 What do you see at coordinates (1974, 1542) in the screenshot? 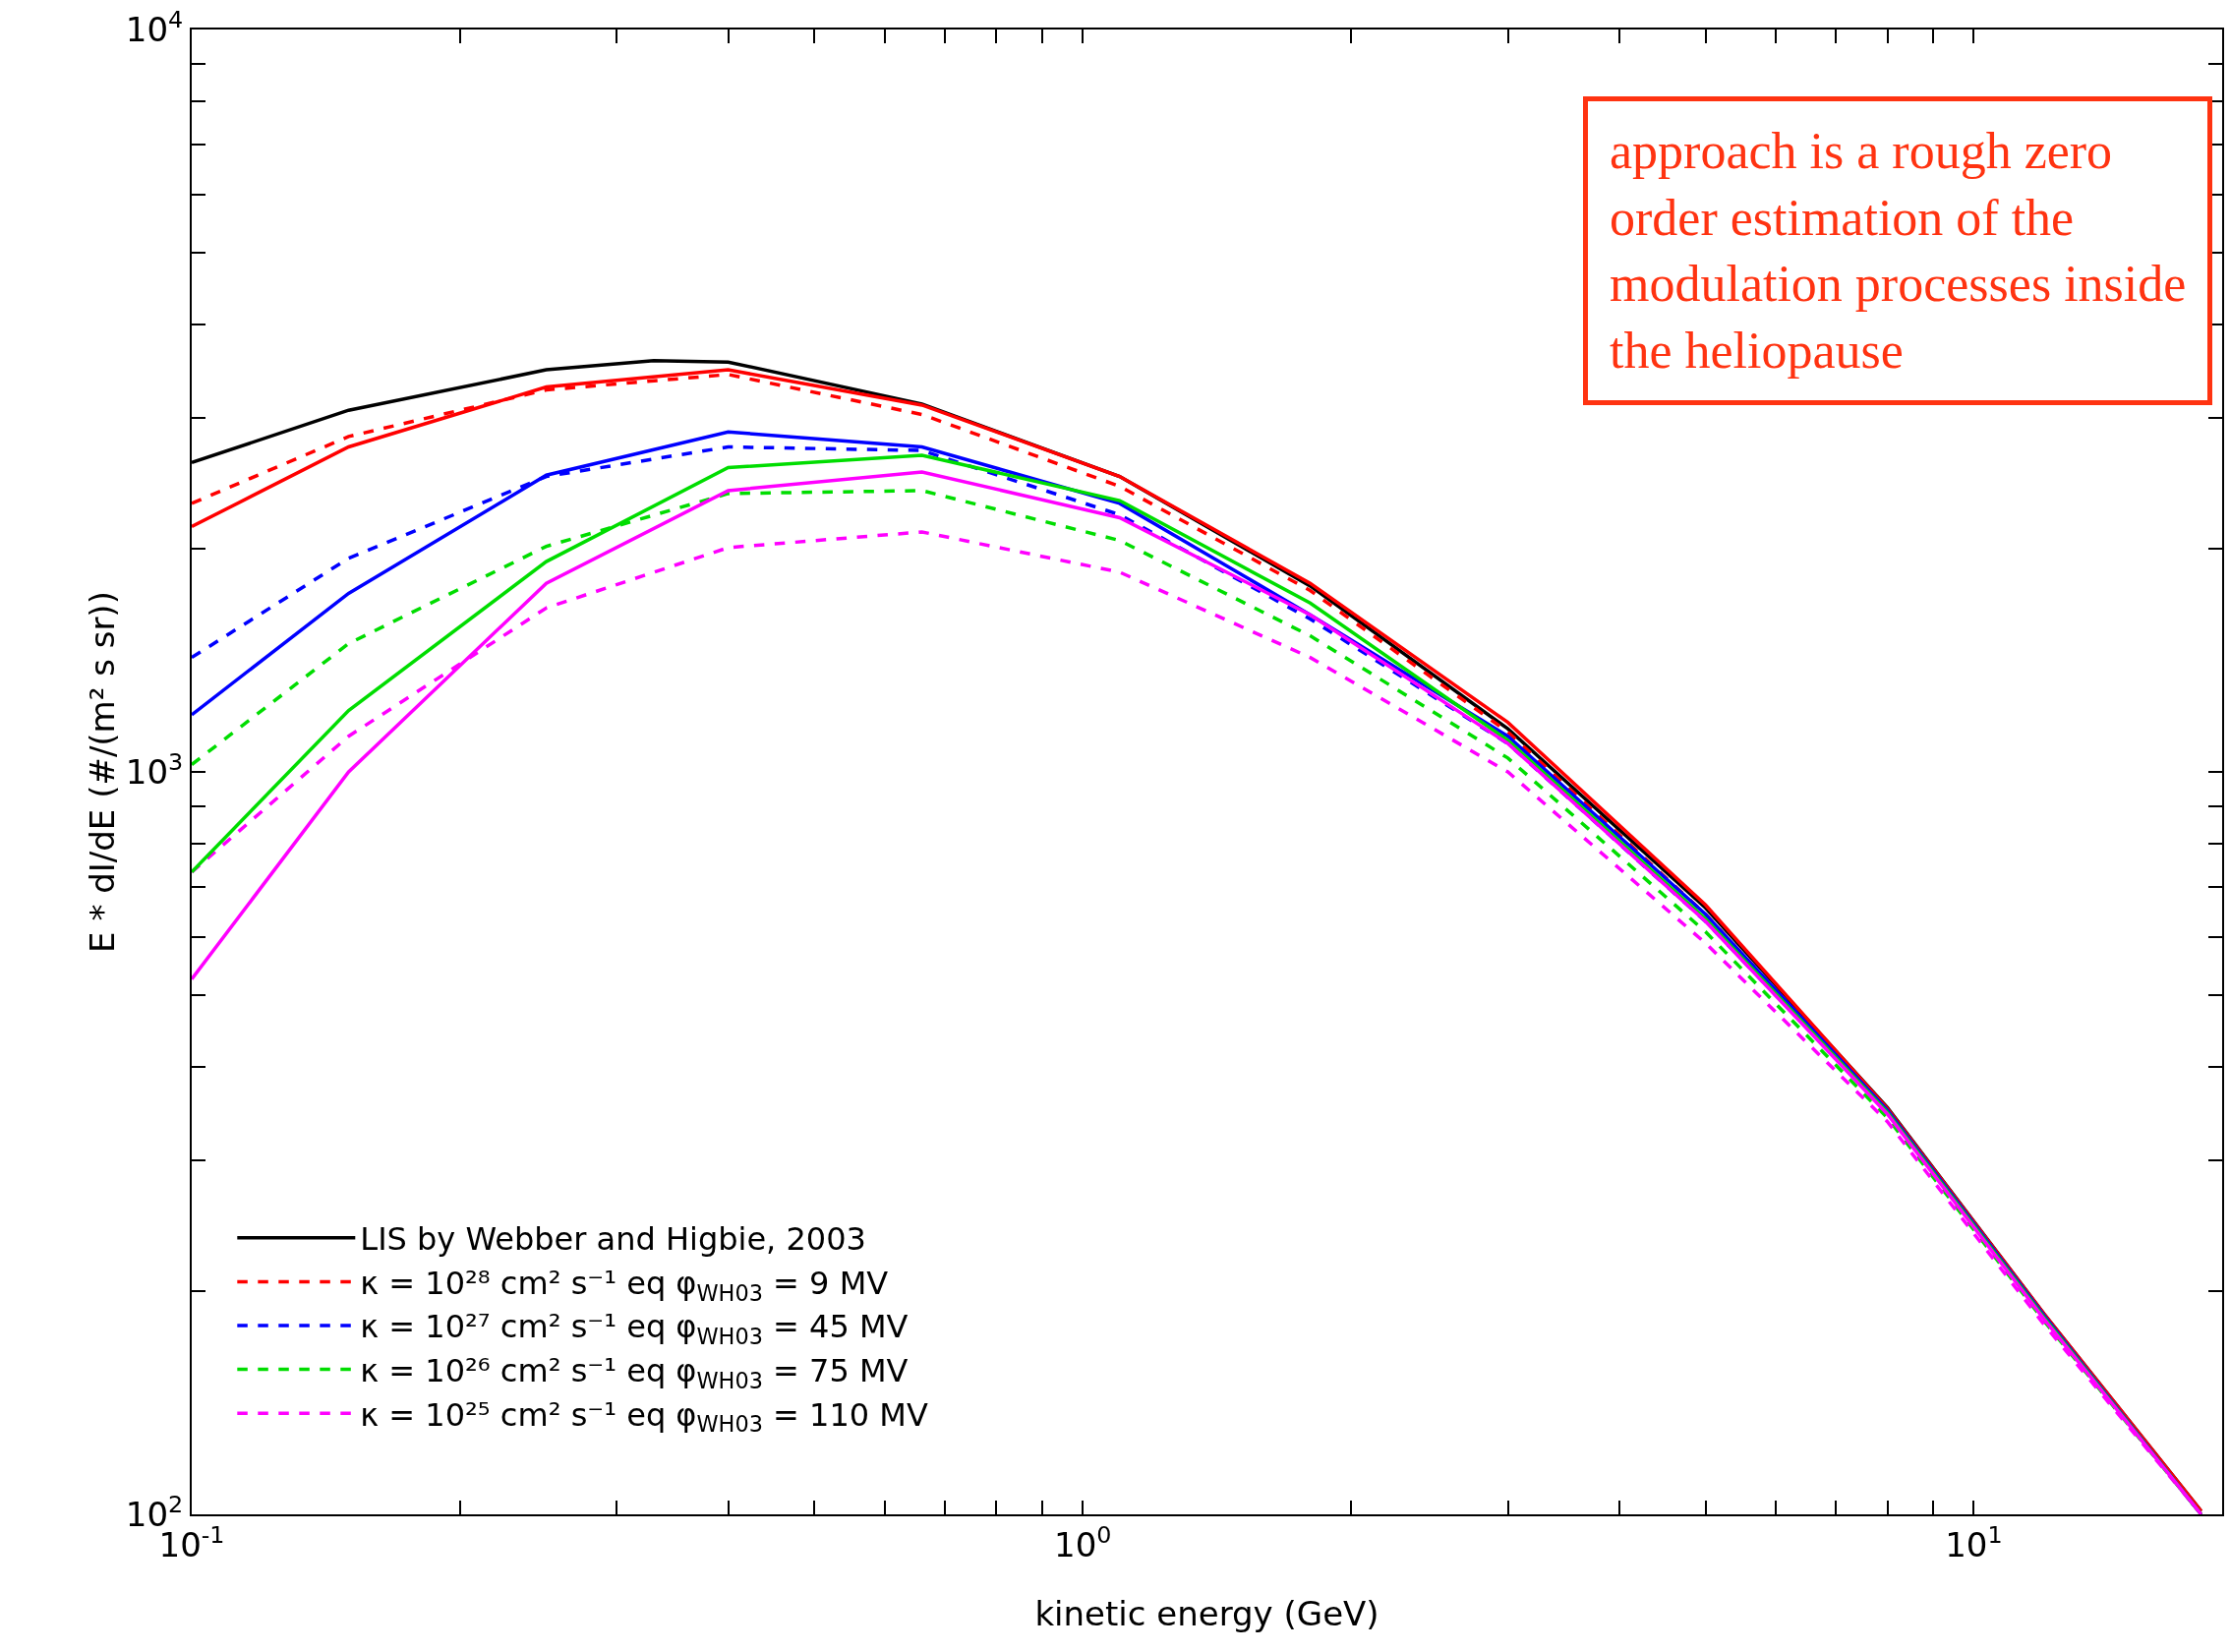
I see `x-tick-label: 10$^{1}$` at bounding box center [1974, 1542].